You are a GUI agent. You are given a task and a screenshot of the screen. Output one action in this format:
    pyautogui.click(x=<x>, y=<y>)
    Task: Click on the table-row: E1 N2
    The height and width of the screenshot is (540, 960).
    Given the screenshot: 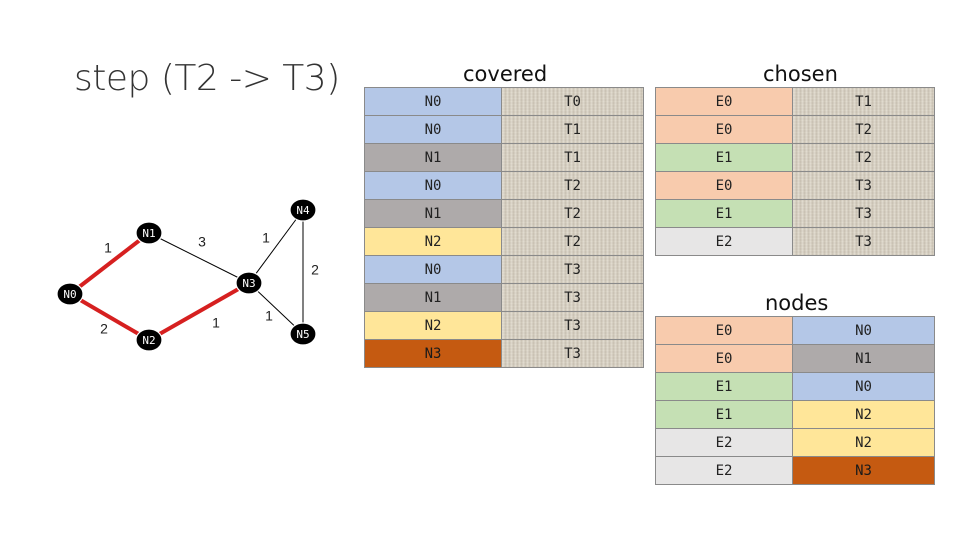 What is the action you would take?
    pyautogui.click(x=795, y=414)
    